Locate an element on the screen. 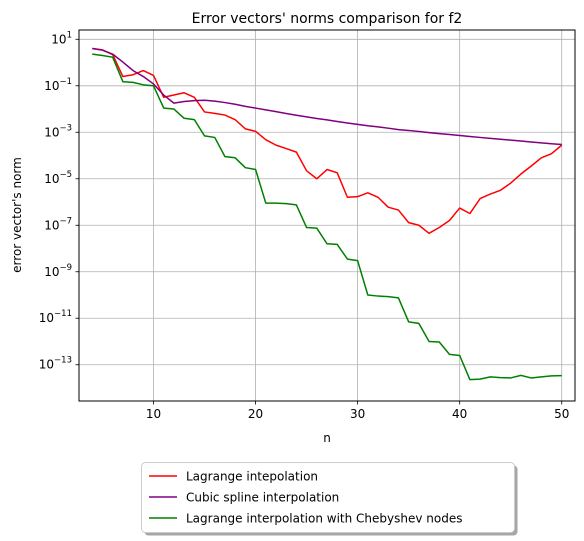 This screenshot has height=541, width=584. y-tick-label: 10⁻¹ is located at coordinates (58, 85).